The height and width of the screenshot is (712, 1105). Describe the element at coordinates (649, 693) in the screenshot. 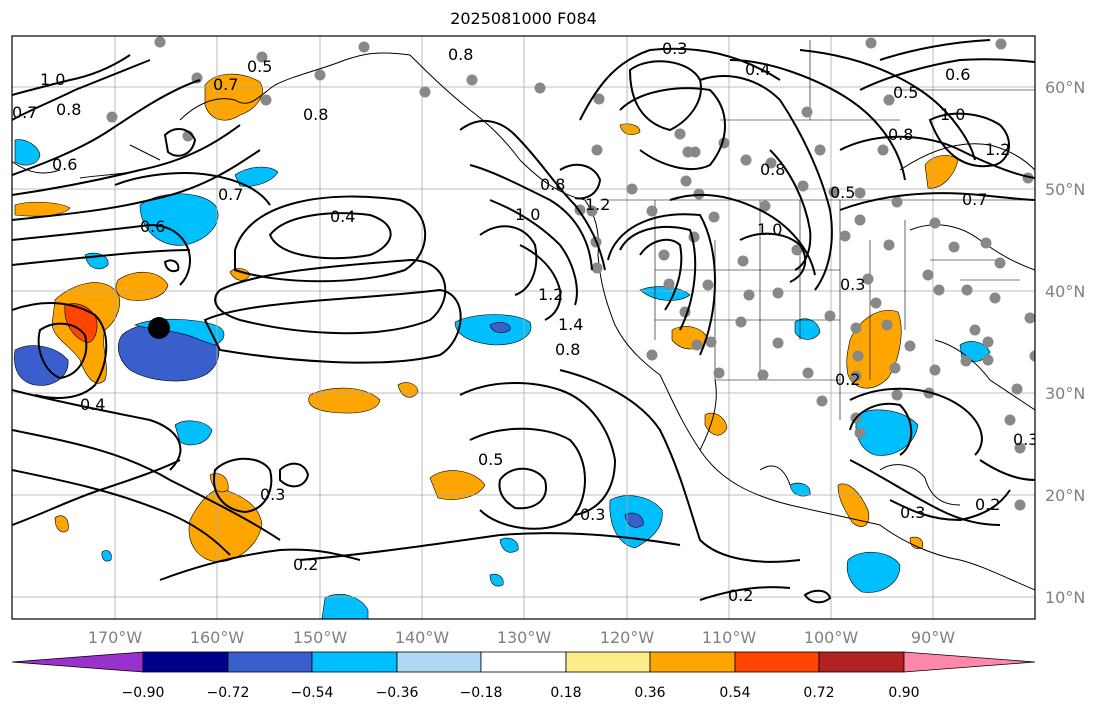

I see `colorbar-tick-label: 0.36` at that location.